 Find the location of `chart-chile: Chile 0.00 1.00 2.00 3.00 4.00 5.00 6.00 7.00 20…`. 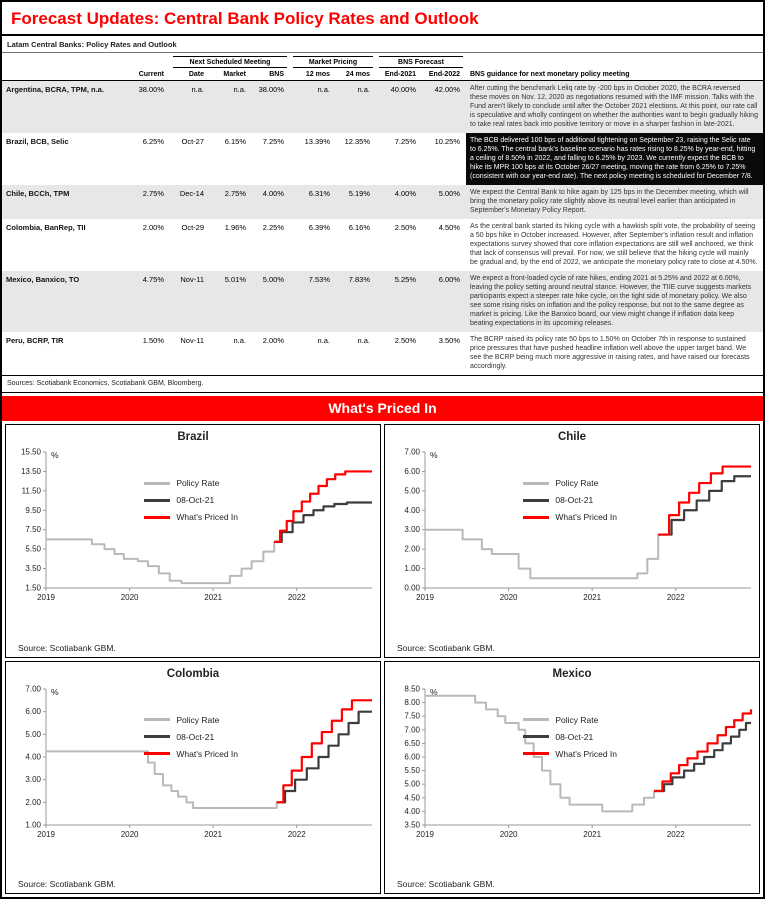

chart-chile: Chile 0.00 1.00 2.00 3.00 4.00 5.00 6.00 7.00 20… is located at coordinates (572, 541).